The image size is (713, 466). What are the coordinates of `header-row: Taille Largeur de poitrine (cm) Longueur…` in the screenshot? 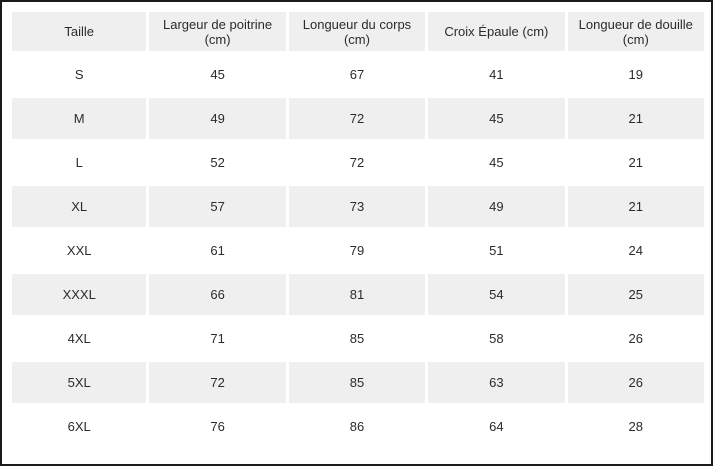 It's located at (358, 31).